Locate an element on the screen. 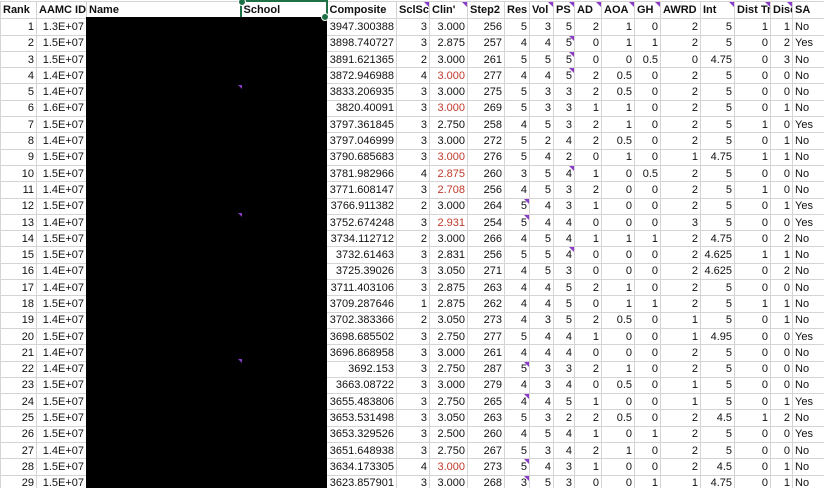 This screenshot has height=488, width=824. column-header-step2: Step2 is located at coordinates (486, 9).